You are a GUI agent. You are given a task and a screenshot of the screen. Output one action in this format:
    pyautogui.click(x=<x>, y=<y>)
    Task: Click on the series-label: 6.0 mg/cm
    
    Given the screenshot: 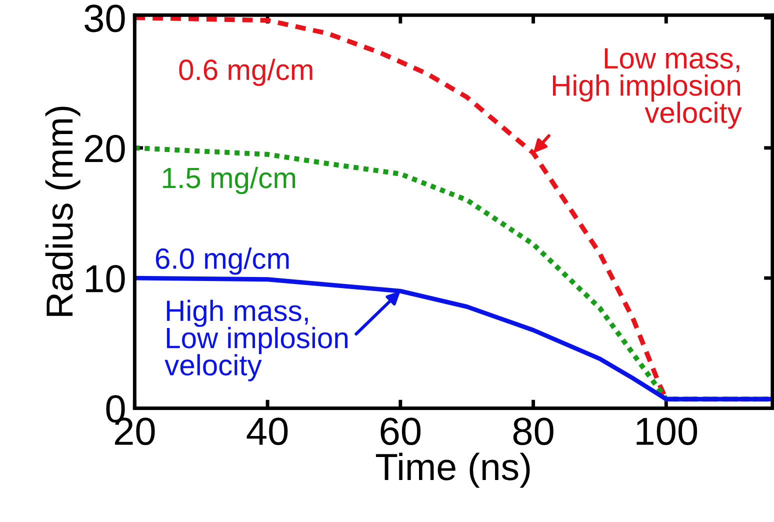 What is the action you would take?
    pyautogui.click(x=222, y=261)
    